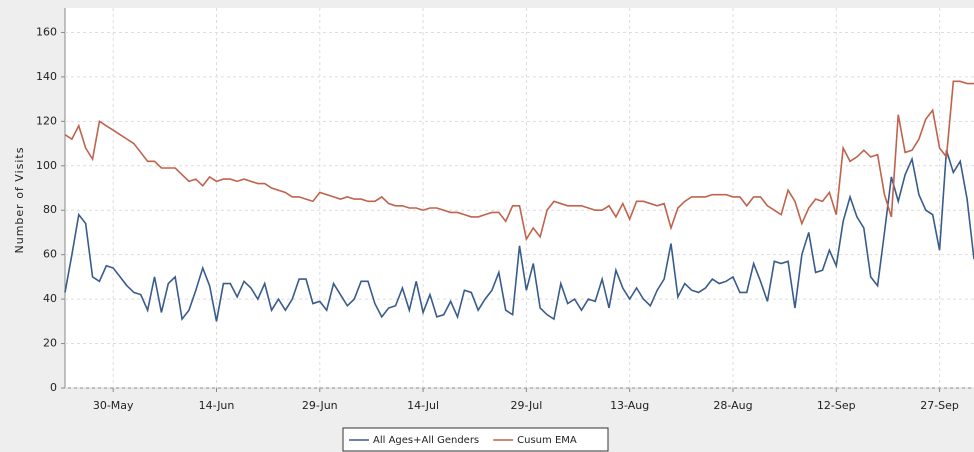 This screenshot has height=452, width=974. What do you see at coordinates (113, 405) in the screenshot?
I see `x-tick-label: 30-May` at bounding box center [113, 405].